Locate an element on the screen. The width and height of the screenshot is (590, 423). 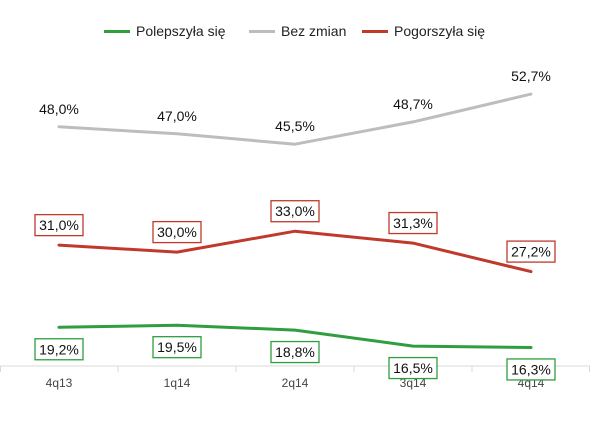
data-label: 16,5% is located at coordinates (413, 368).